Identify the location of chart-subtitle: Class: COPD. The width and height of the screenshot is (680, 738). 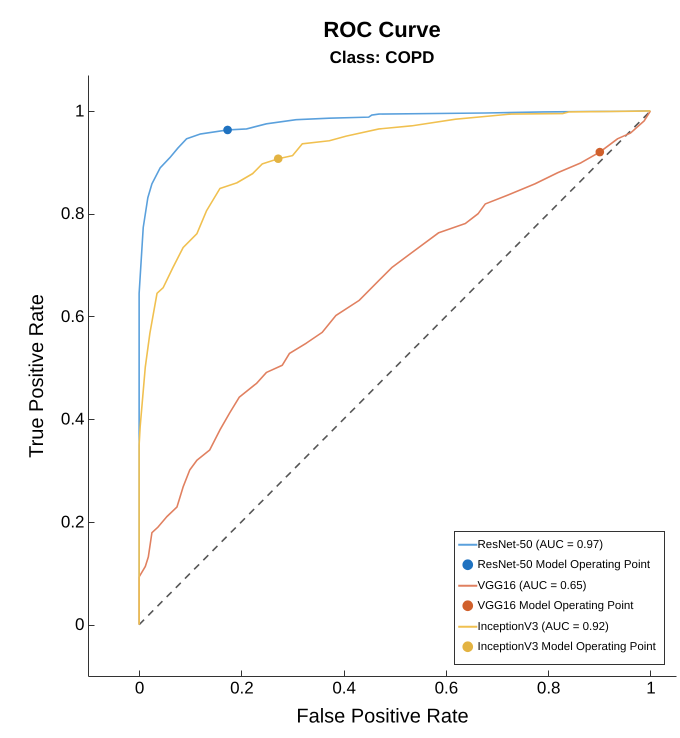
(382, 57).